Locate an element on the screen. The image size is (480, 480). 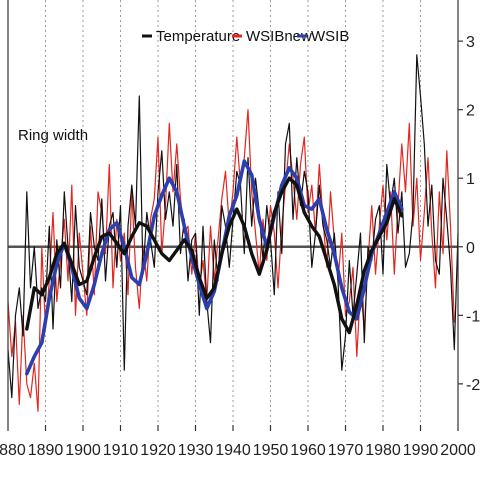
x-tick-label-1970: 1970 is located at coordinates (346, 450).